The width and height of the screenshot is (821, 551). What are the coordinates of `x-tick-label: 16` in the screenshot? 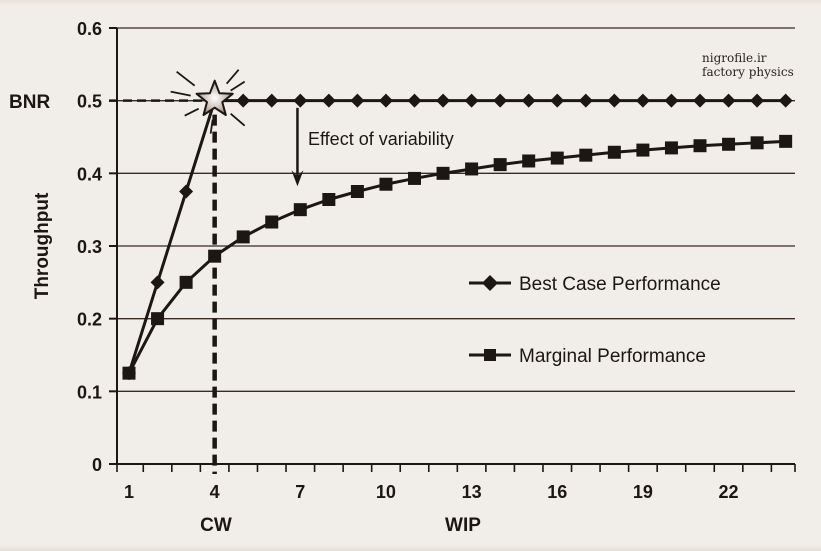 It's located at (557, 492).